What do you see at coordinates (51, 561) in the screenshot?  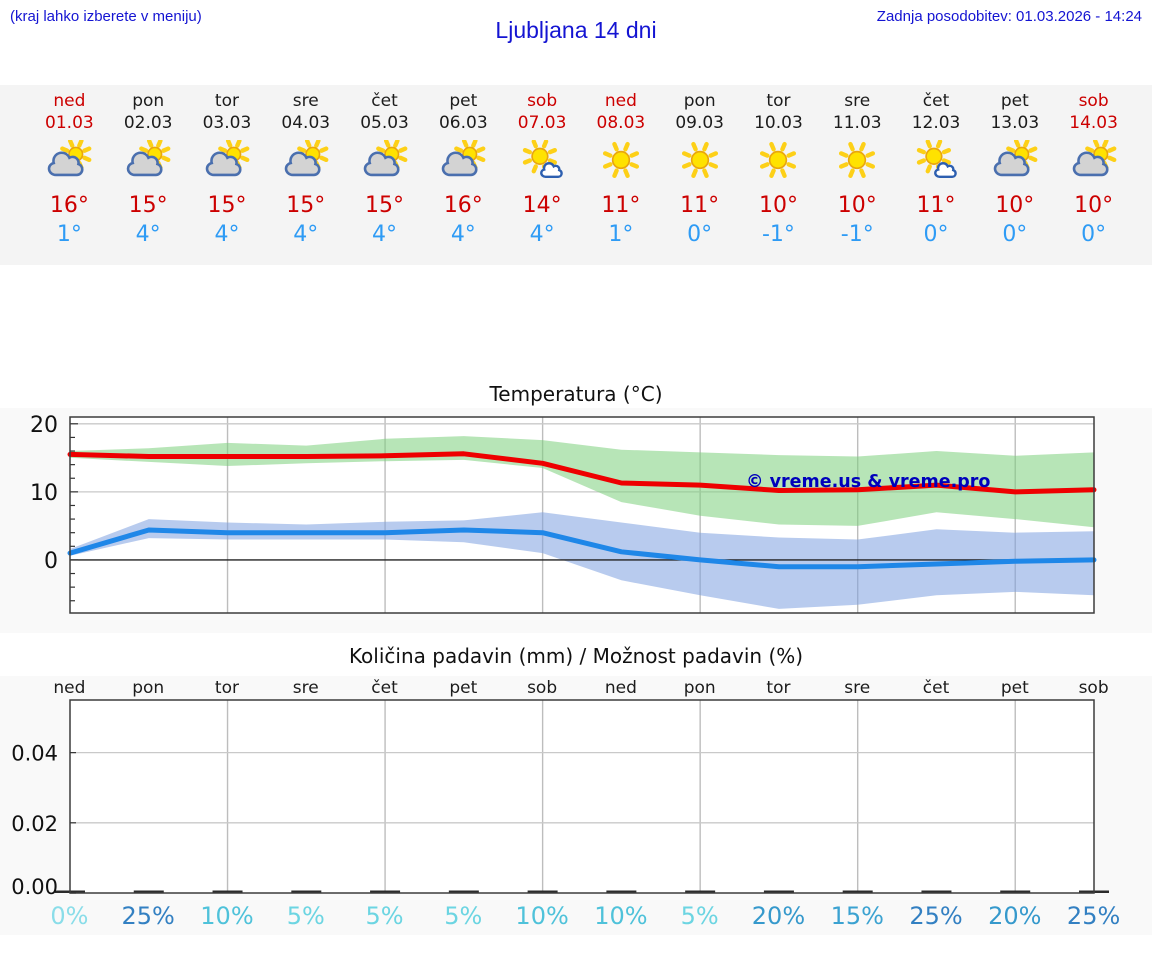 I see `svg-text: 0` at bounding box center [51, 561].